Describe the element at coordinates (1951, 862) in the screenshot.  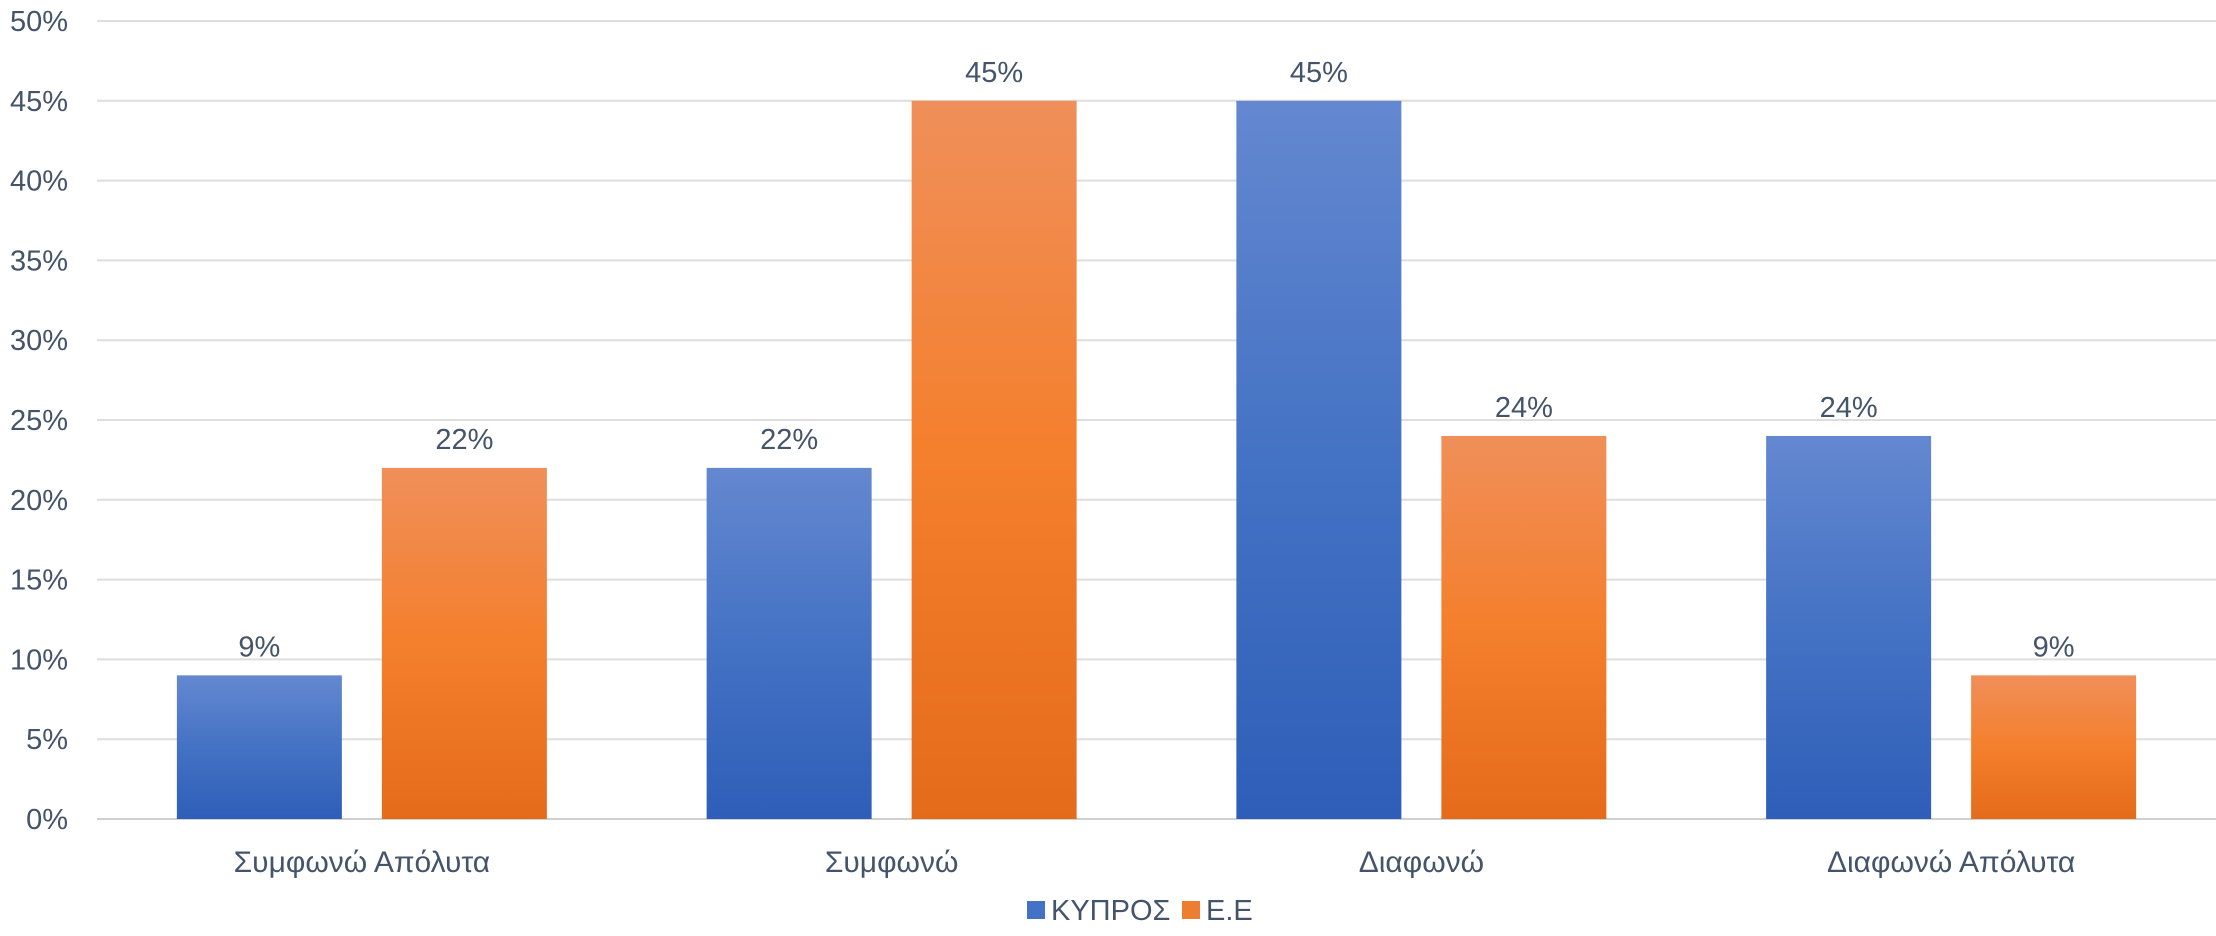
I see `x-tick-label: Διαφωνώ Απόλυτα` at that location.